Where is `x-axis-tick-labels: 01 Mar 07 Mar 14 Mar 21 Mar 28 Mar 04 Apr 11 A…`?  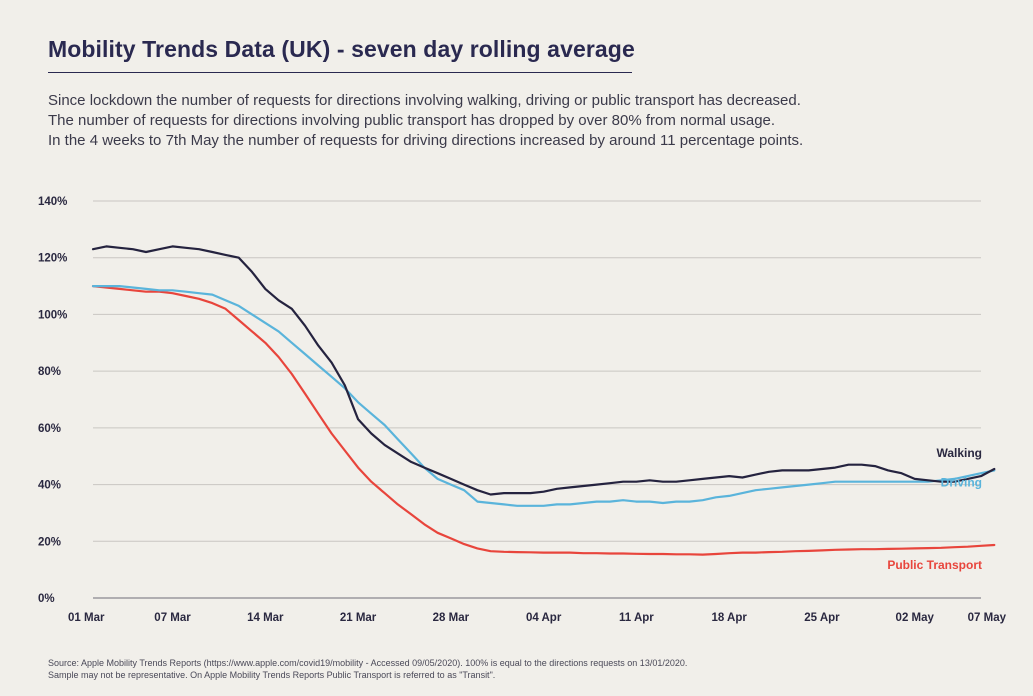 x-axis-tick-labels: 01 Mar 07 Mar 14 Mar 21 Mar 28 Mar 04 Apr 11 A… is located at coordinates (537, 618).